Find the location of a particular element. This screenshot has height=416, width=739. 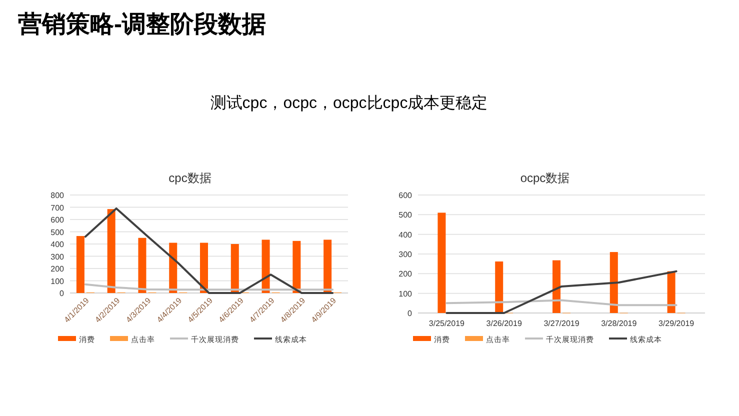

chart-title: ocpc数据 is located at coordinates (545, 178).